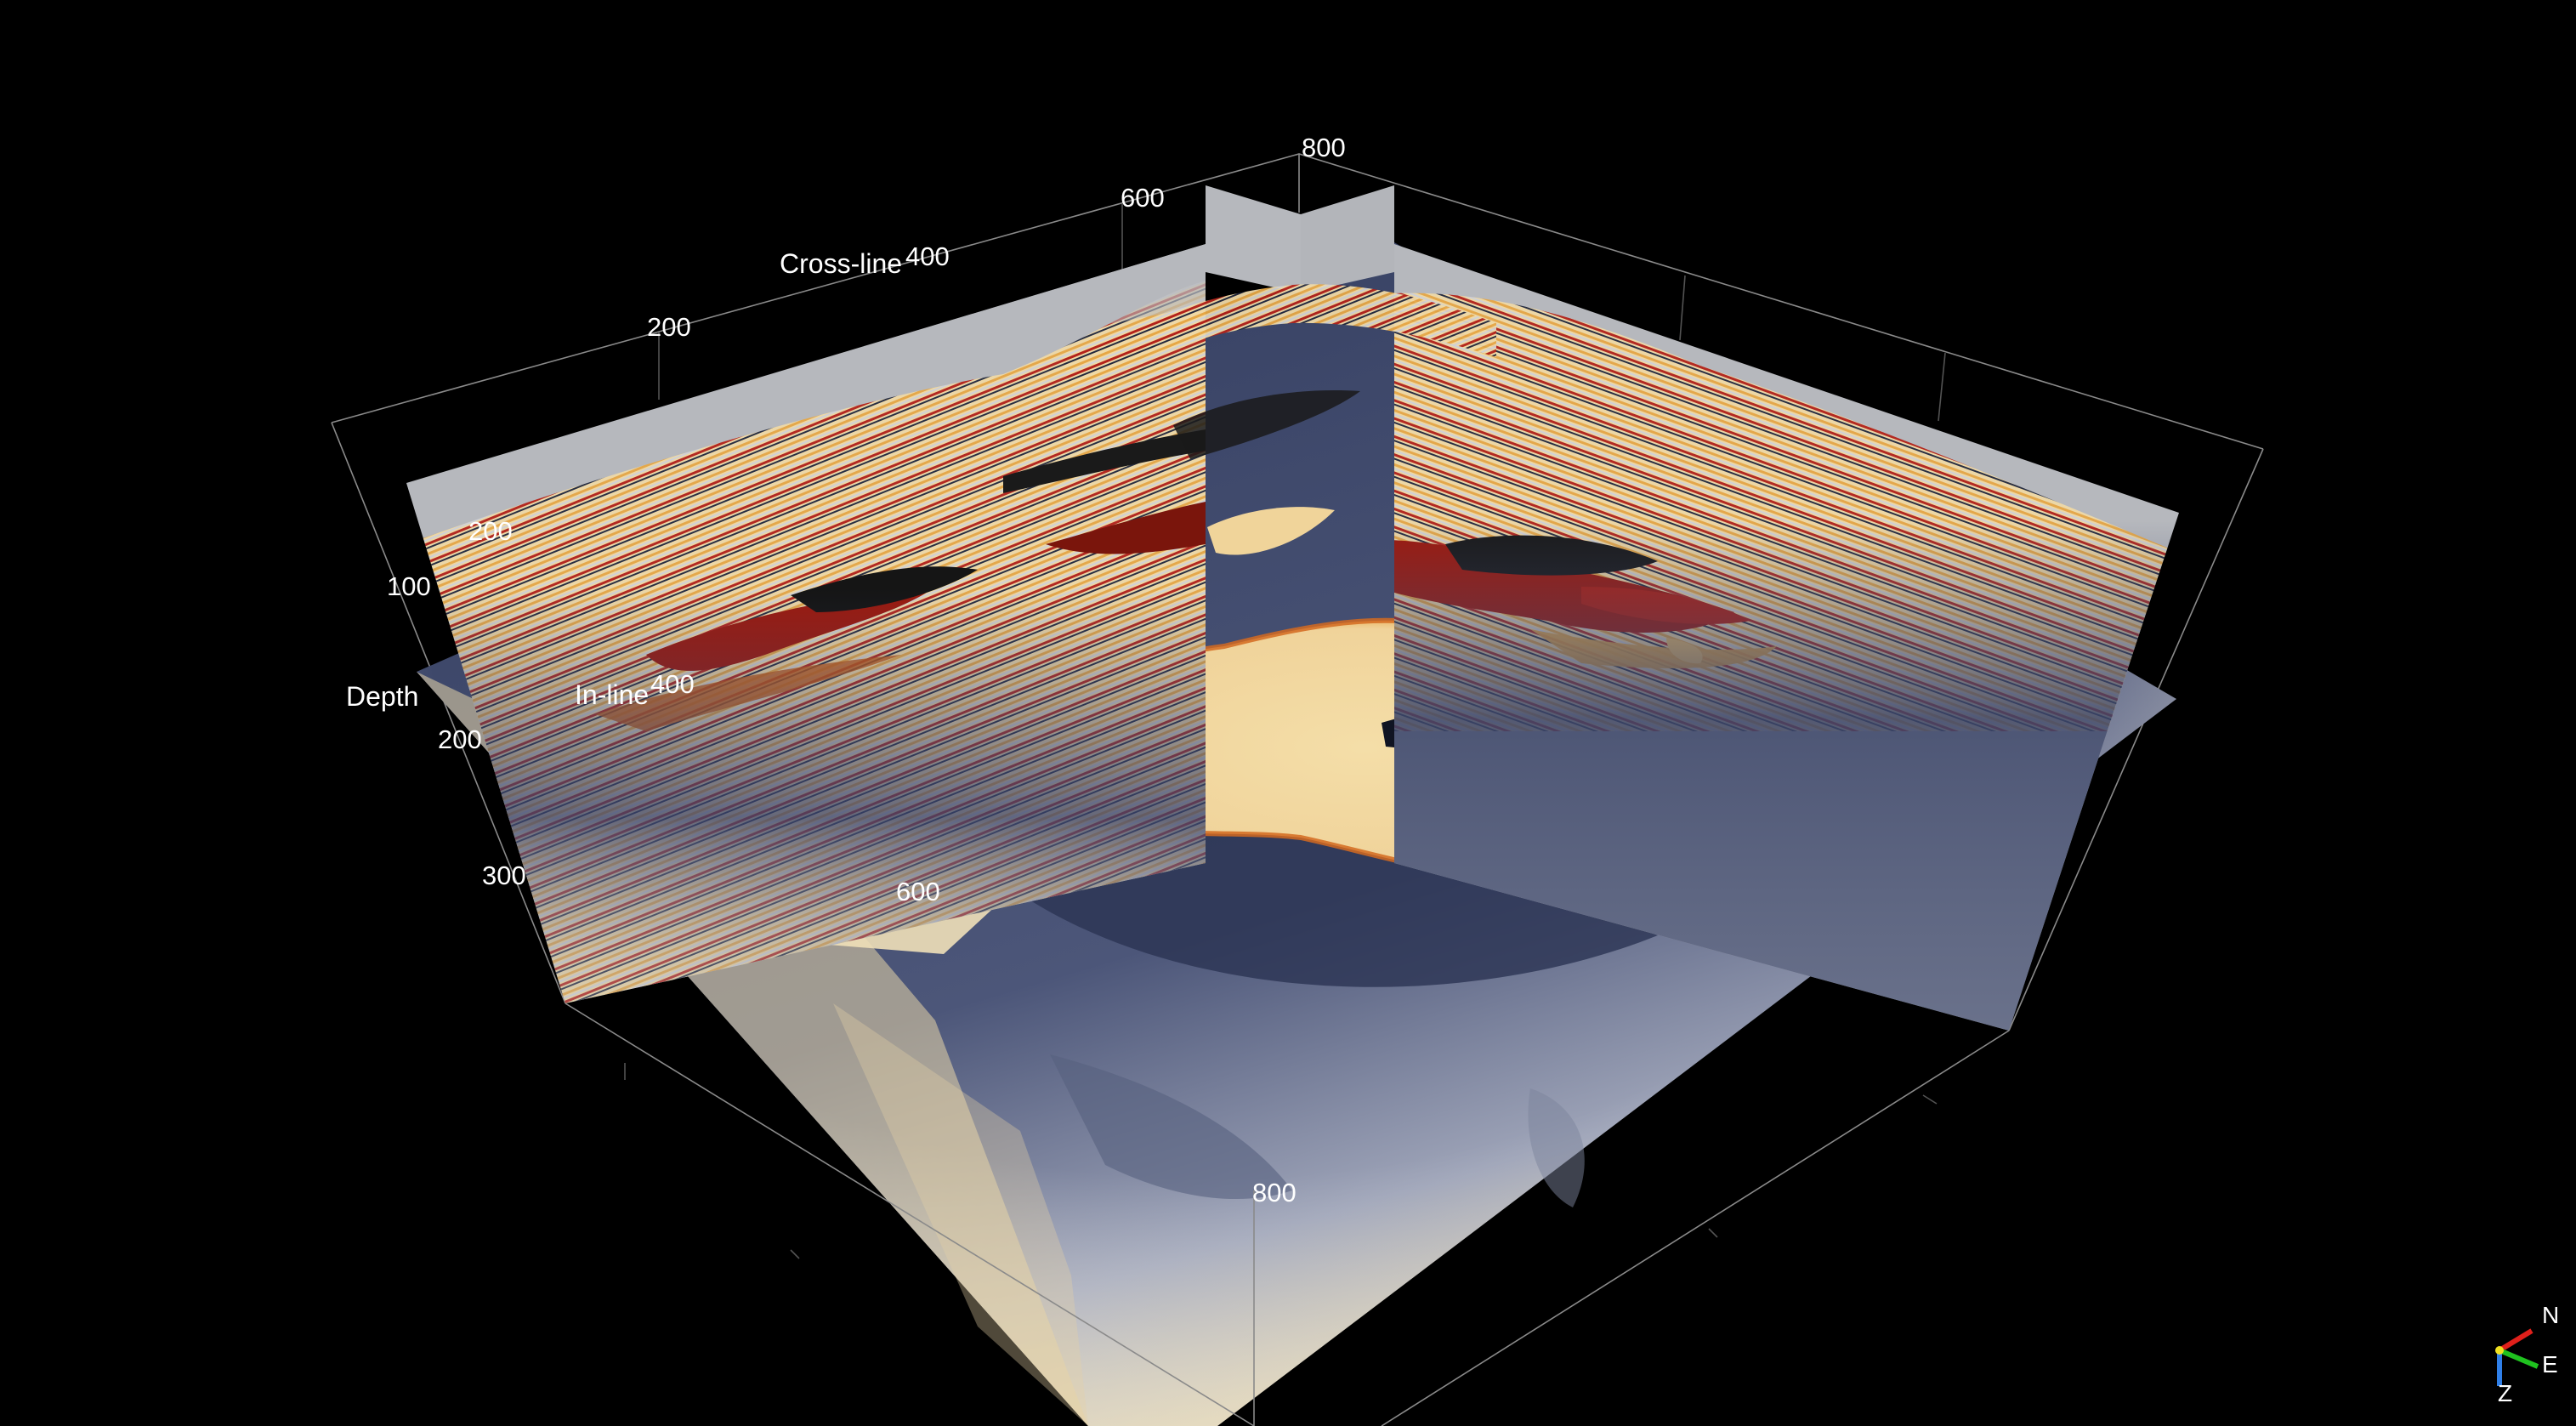 This screenshot has width=2576, height=1426. I want to click on inline-tick-600: 600, so click(918, 891).